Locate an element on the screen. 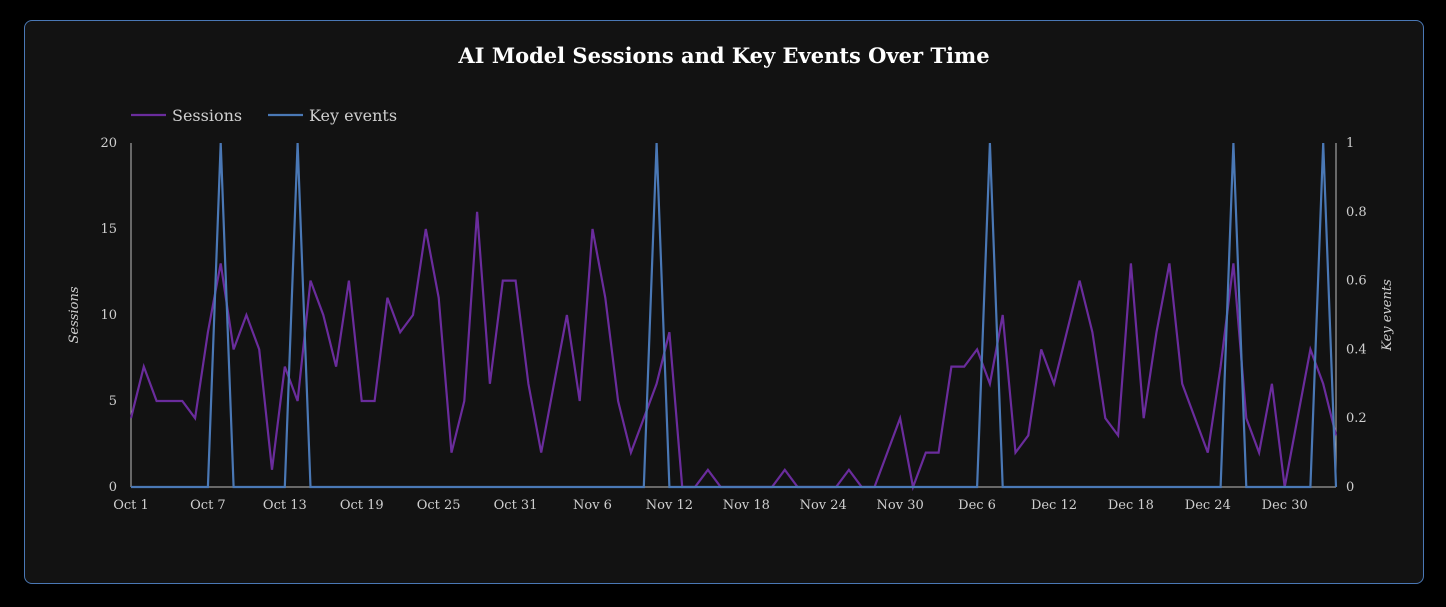  y2-tick-label: 1 is located at coordinates (1350, 143).